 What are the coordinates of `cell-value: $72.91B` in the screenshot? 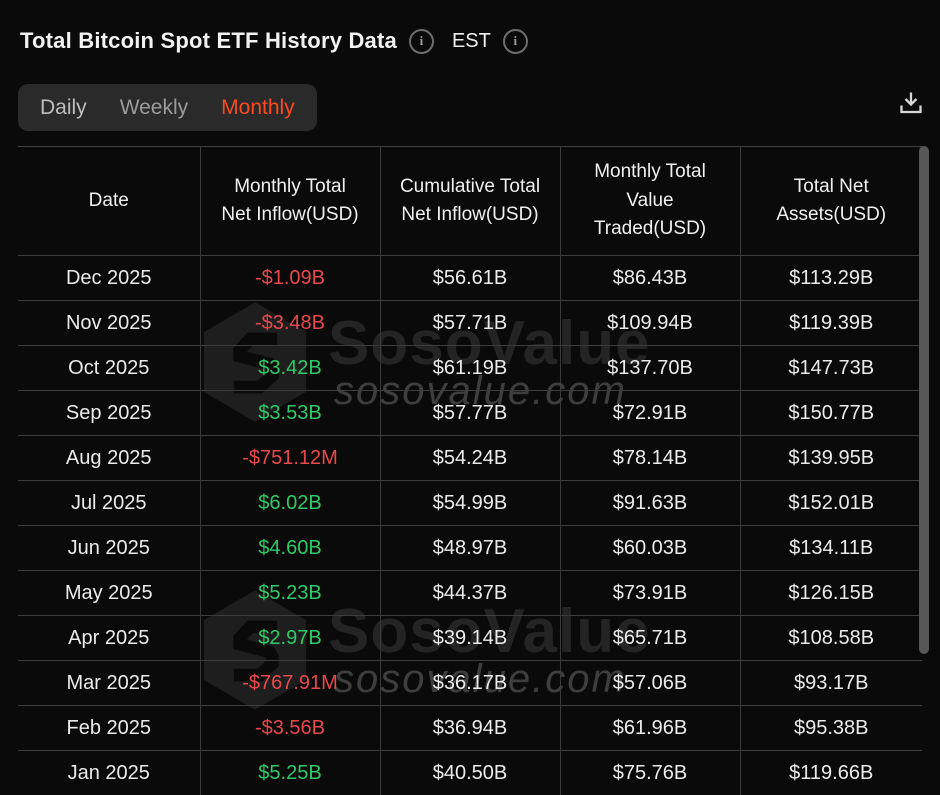 It's located at (650, 413).